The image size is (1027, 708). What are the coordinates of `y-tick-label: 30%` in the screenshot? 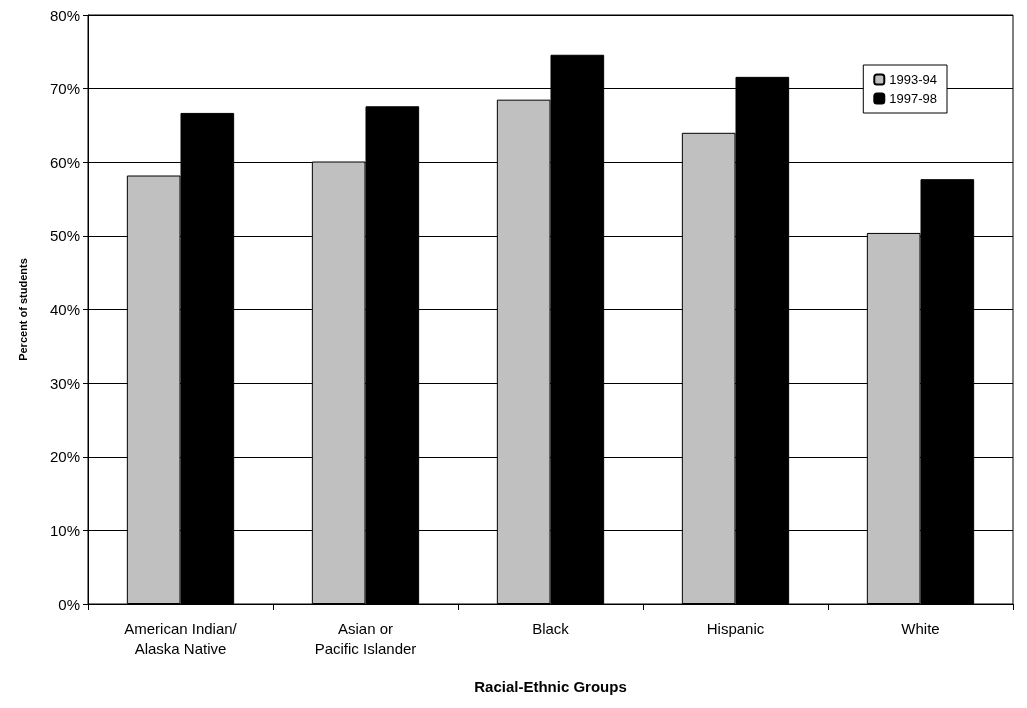 It's located at (64, 383).